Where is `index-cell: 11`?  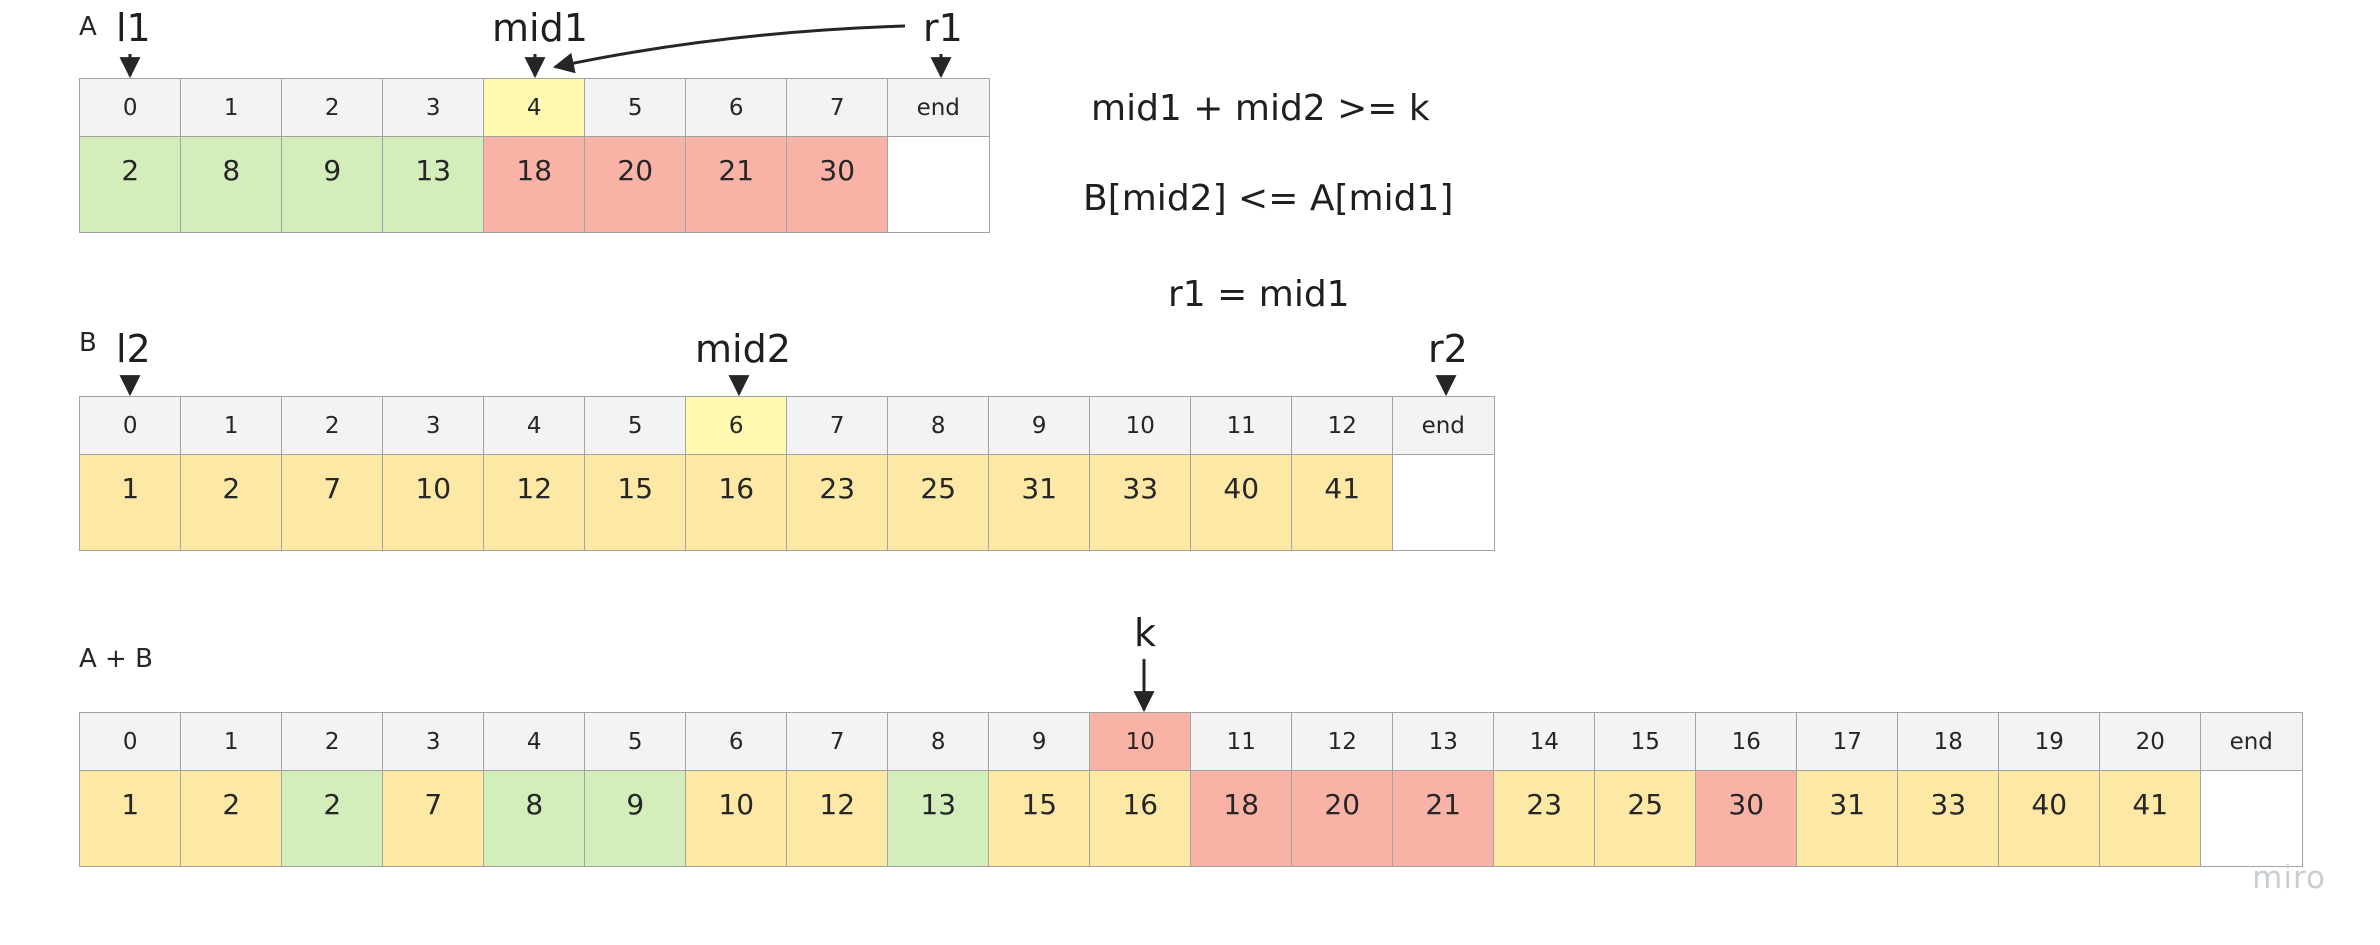 index-cell: 11 is located at coordinates (1241, 425).